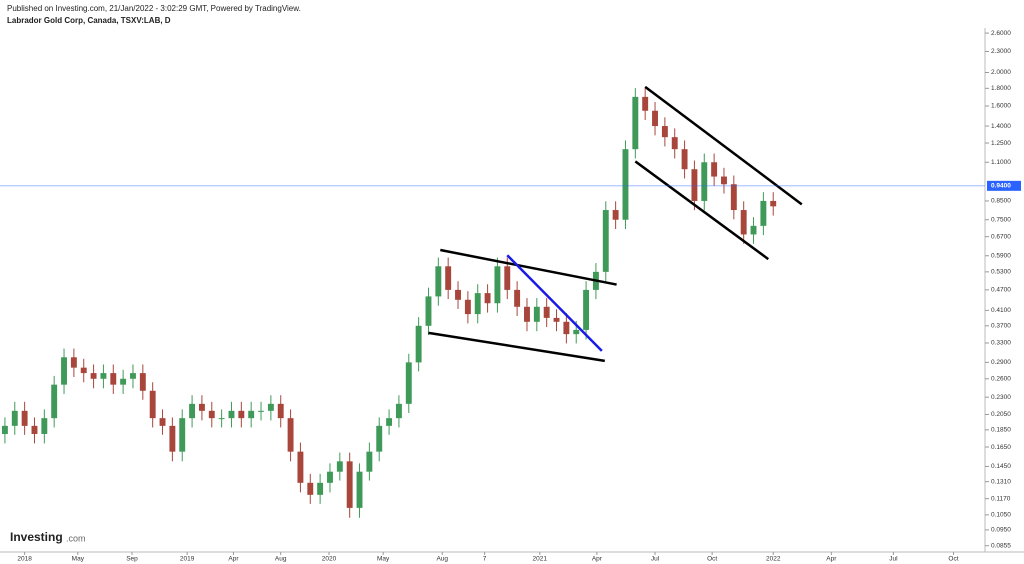 Image resolution: width=1024 pixels, height=564 pixels. I want to click on x-tick-label: 2021, so click(540, 559).